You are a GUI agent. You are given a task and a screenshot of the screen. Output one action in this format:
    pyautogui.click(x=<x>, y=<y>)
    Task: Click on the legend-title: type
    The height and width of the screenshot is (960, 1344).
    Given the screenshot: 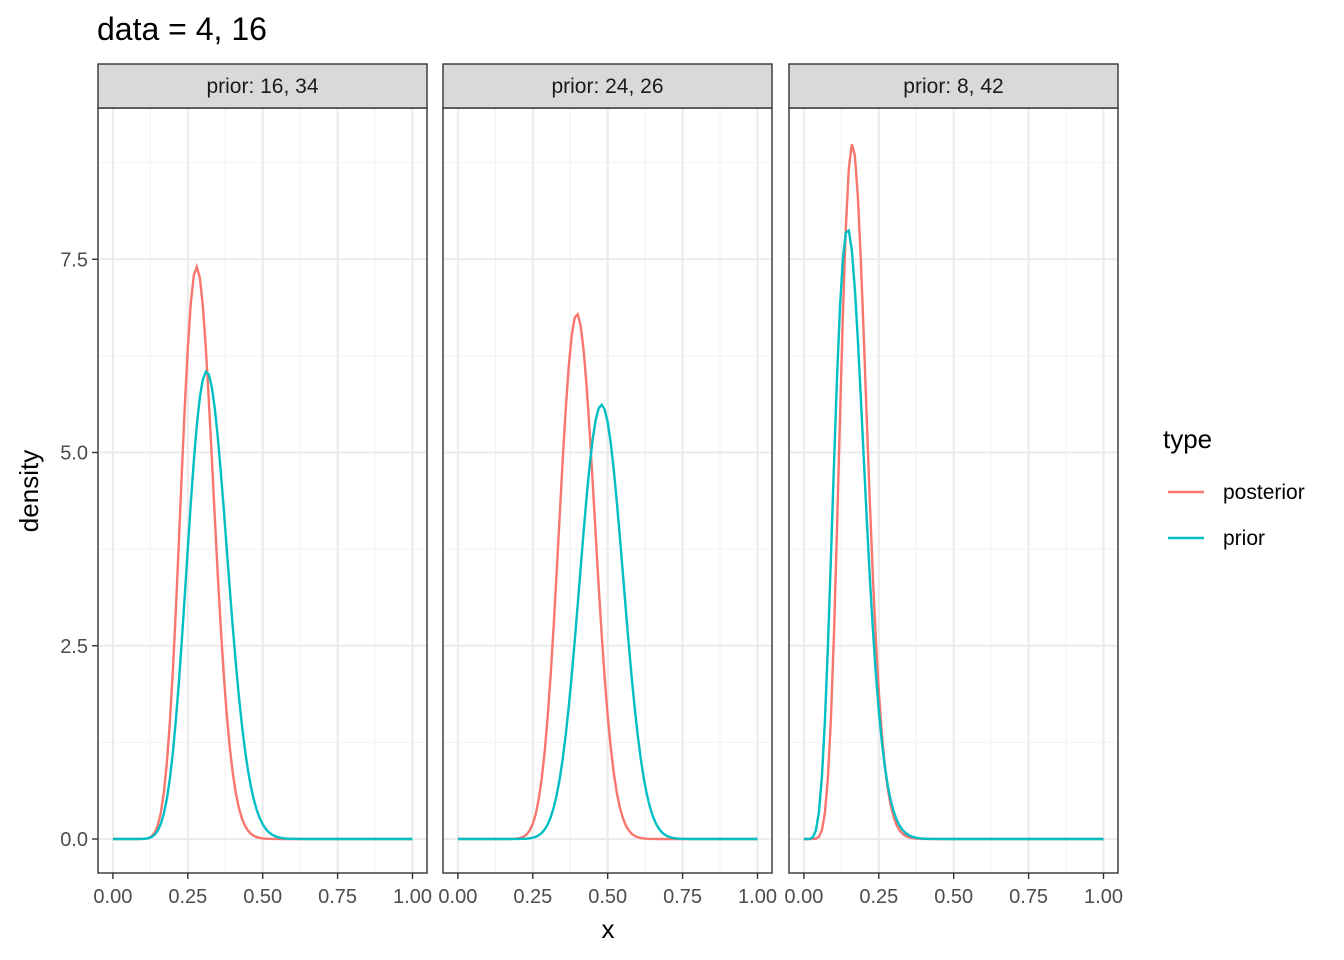 What is the action you would take?
    pyautogui.click(x=1187, y=439)
    